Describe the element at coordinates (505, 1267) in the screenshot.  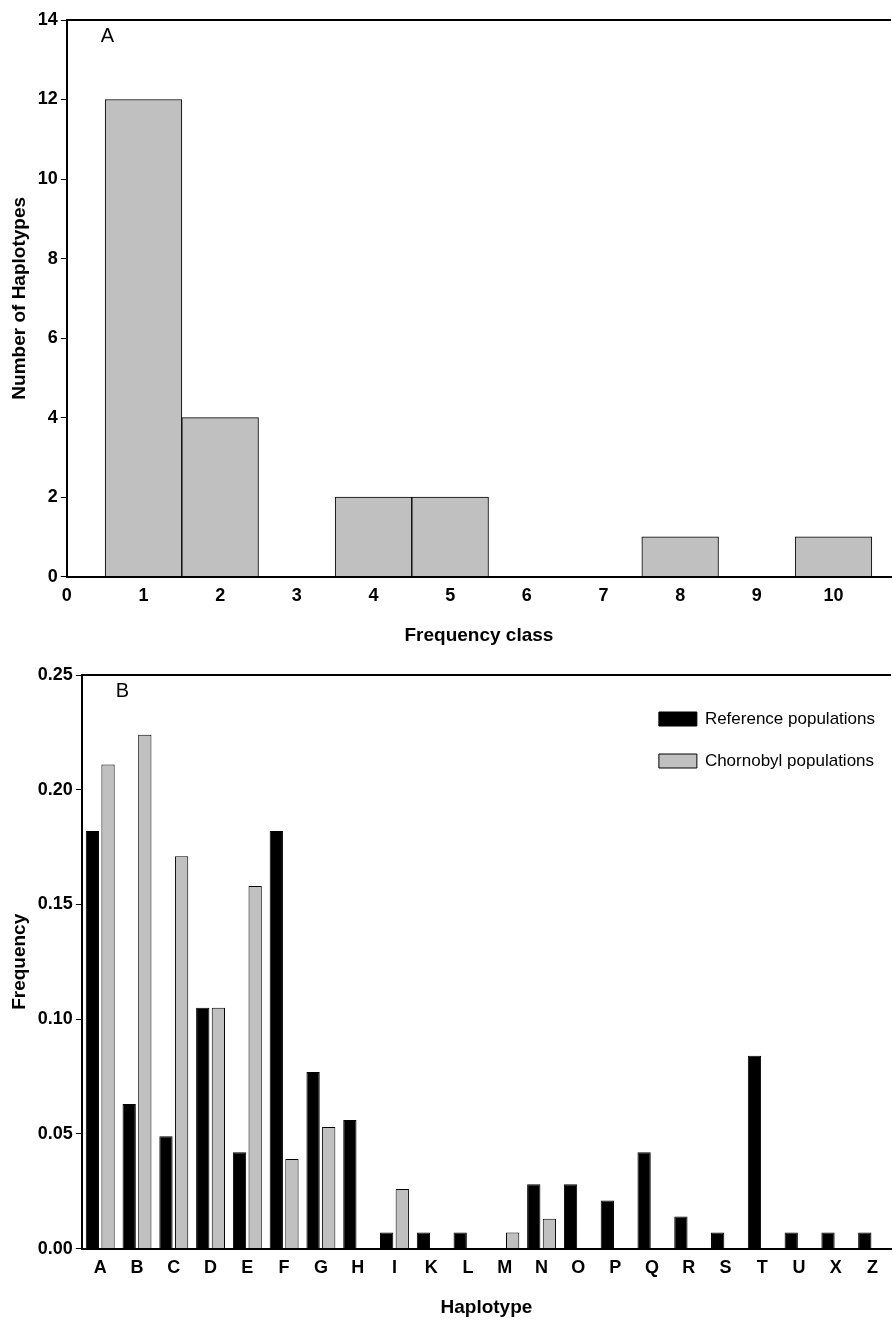
I see `x-tick-label: M` at that location.